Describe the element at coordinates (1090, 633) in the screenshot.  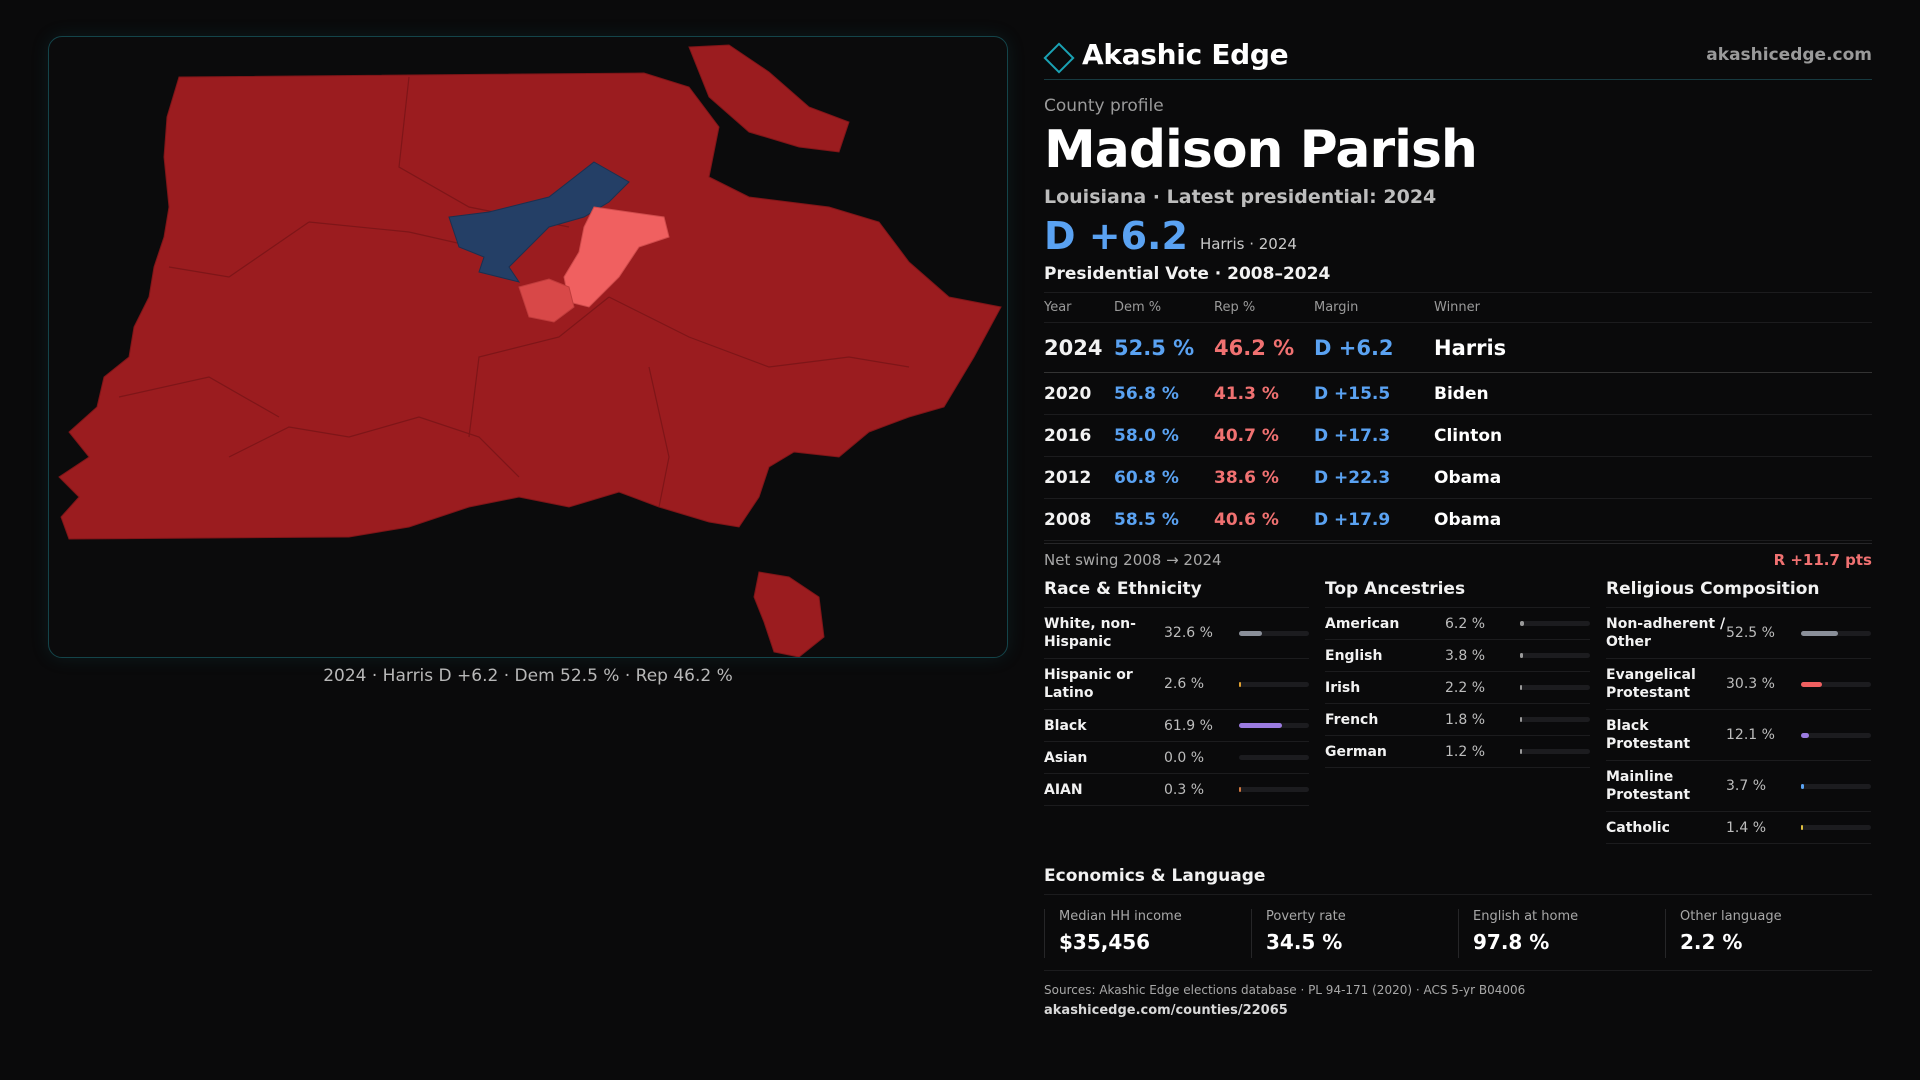
I see `item-label: White, non-Hispanic` at that location.